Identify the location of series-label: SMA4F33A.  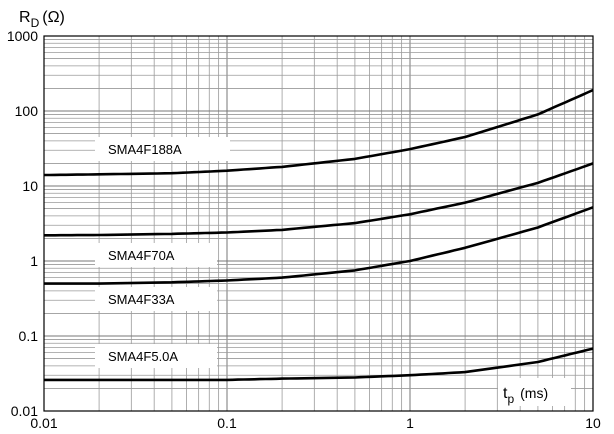
(141, 299).